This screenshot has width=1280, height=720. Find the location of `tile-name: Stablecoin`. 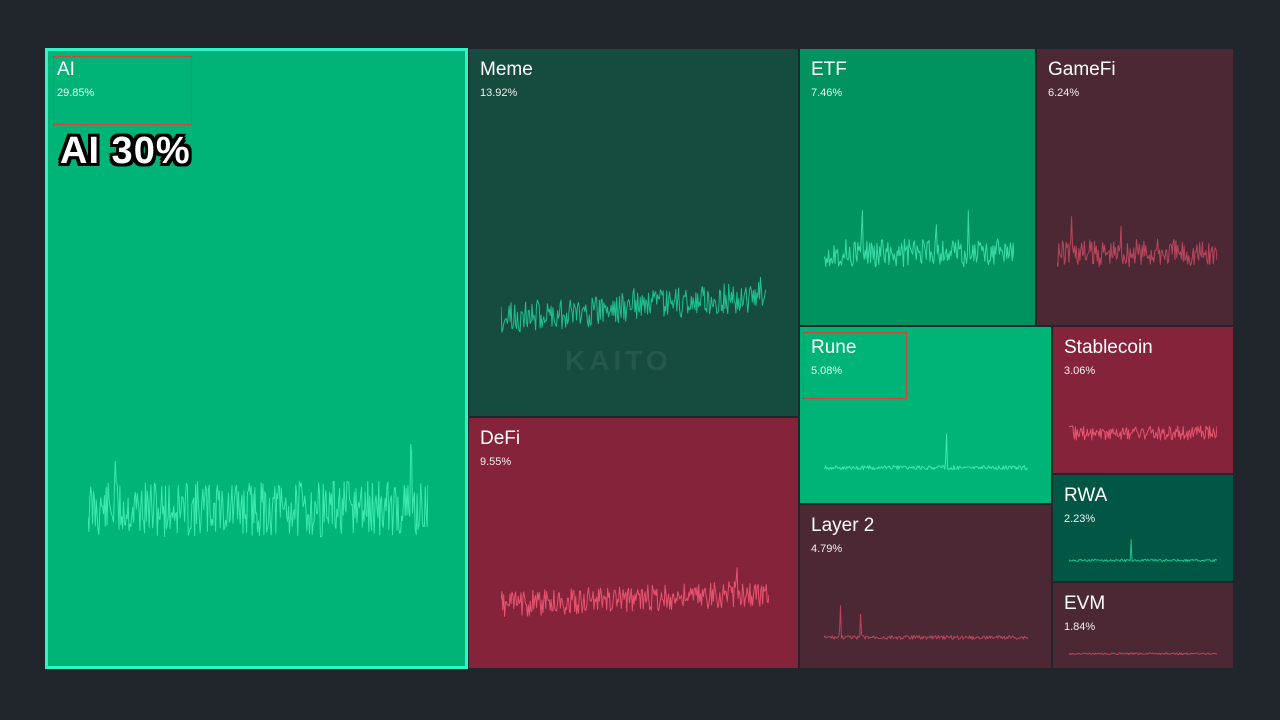

tile-name: Stablecoin is located at coordinates (1108, 347).